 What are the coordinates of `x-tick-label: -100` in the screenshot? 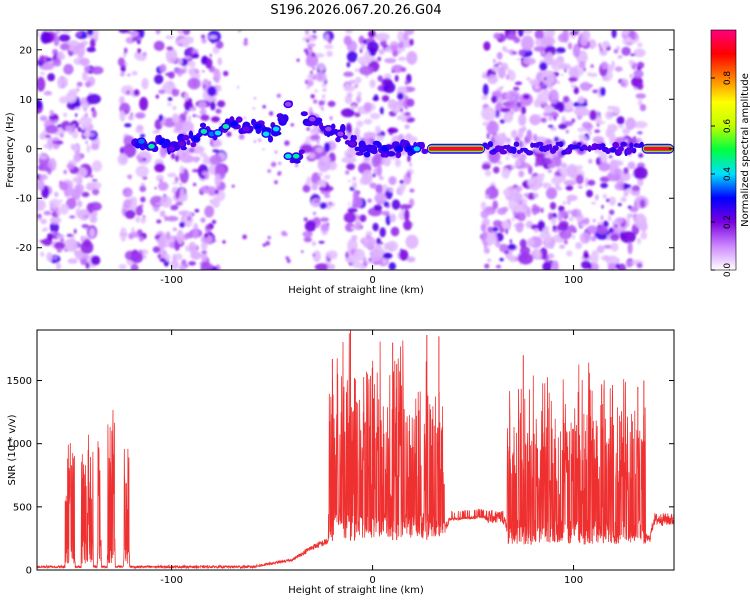 It's located at (171, 280).